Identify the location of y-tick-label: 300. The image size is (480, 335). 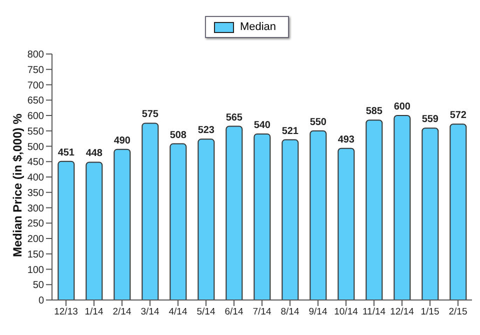
(35, 208).